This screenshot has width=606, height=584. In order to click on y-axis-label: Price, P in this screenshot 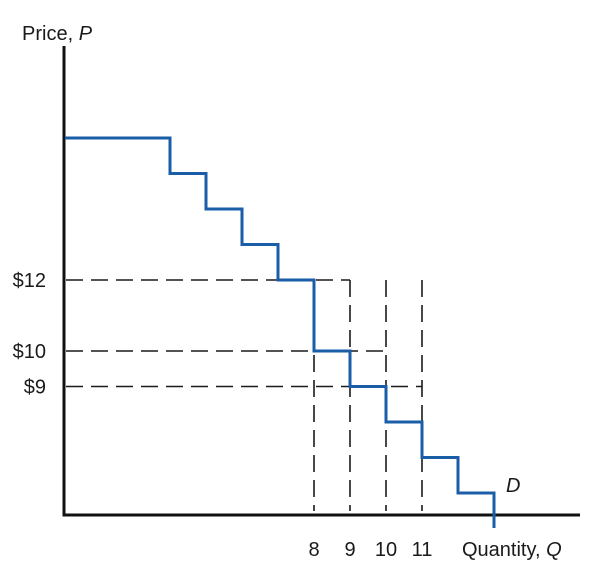, I will do `click(57, 34)`.